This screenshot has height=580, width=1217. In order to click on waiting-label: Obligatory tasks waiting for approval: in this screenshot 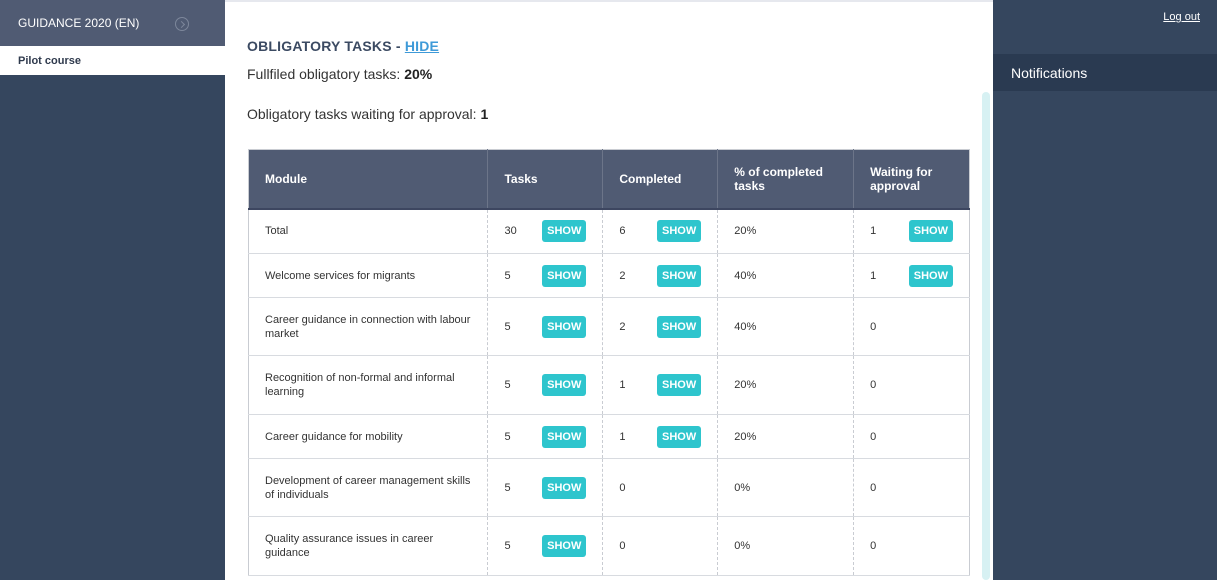, I will do `click(364, 114)`.